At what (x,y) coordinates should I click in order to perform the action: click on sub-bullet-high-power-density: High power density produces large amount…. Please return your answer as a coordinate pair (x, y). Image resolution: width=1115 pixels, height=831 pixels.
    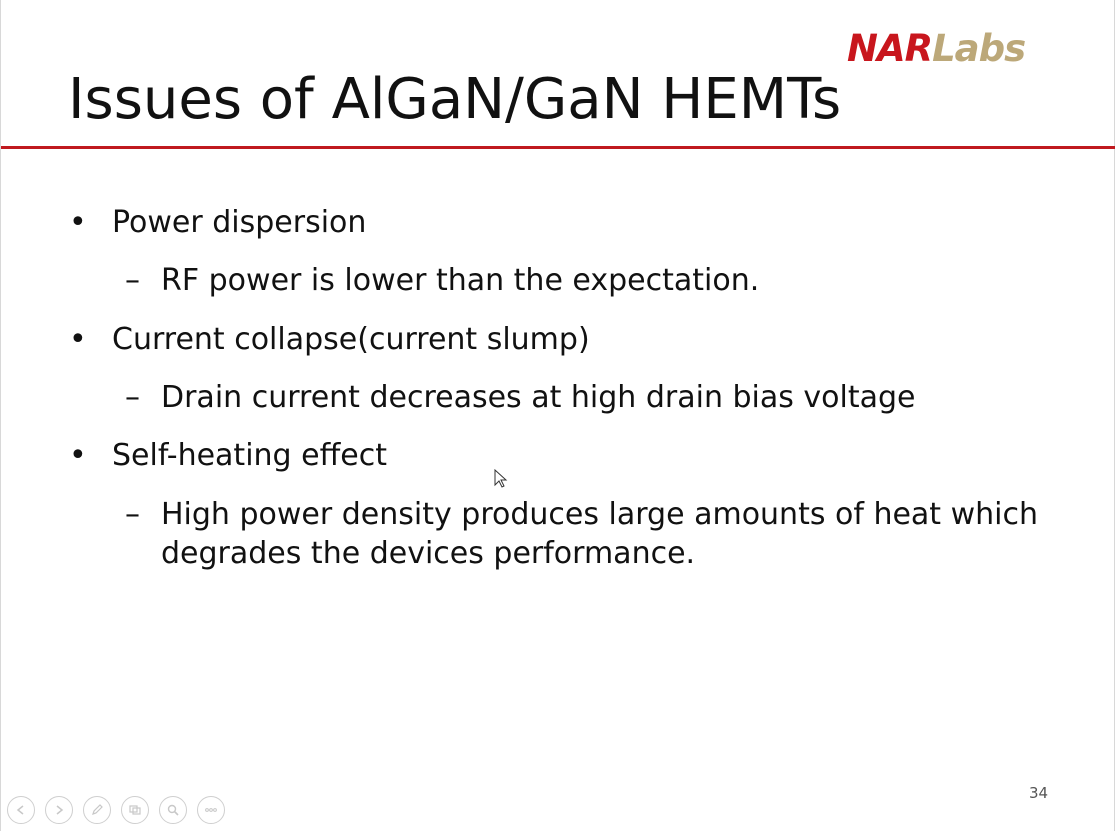
    Looking at the image, I should click on (600, 534).